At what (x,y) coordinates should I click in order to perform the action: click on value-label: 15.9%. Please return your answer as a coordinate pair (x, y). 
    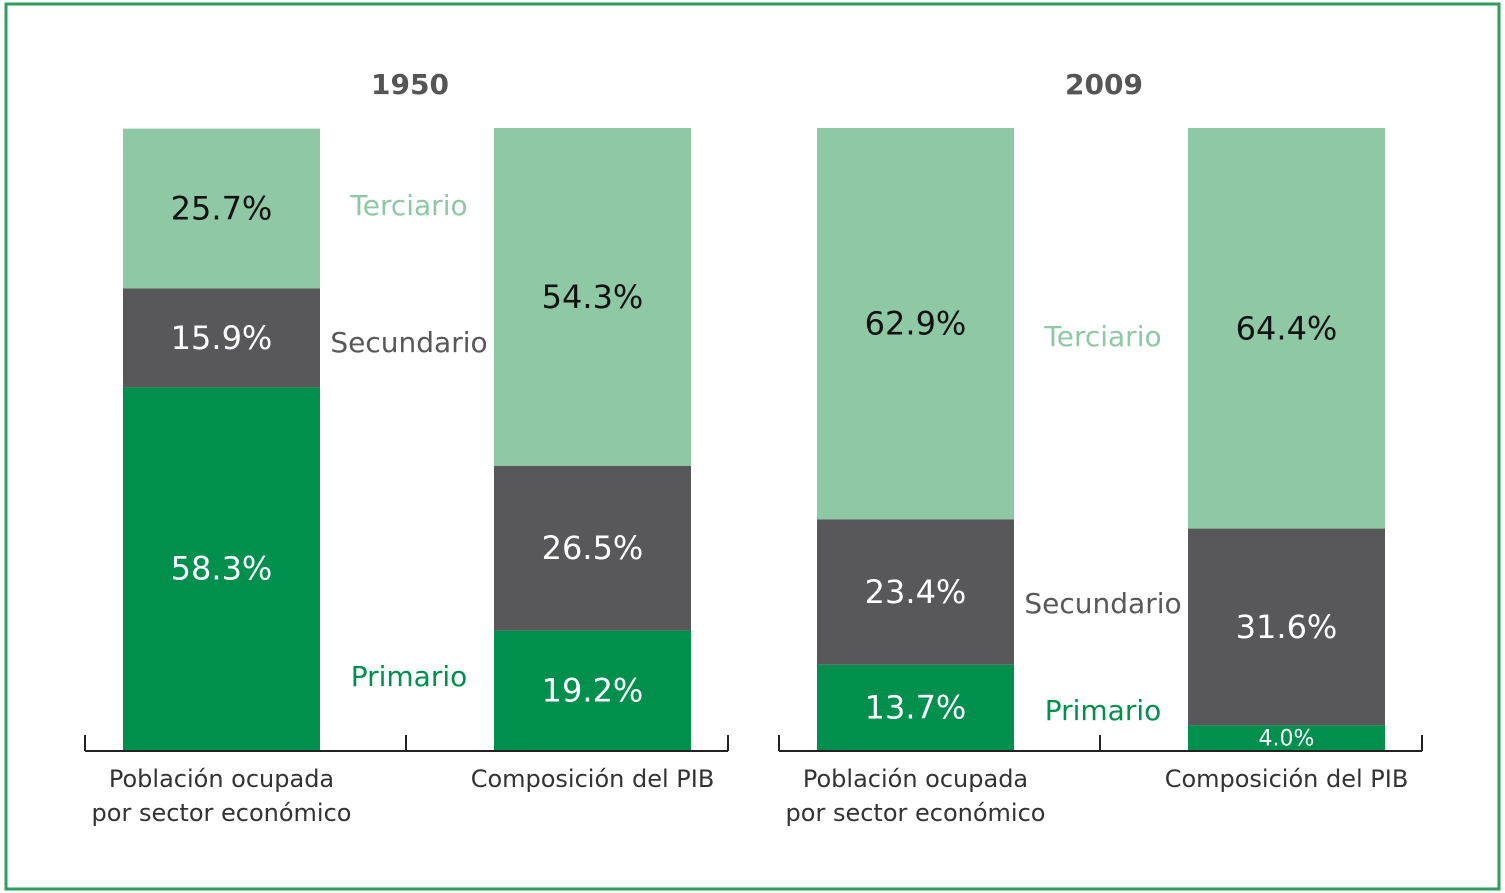
    Looking at the image, I should click on (222, 338).